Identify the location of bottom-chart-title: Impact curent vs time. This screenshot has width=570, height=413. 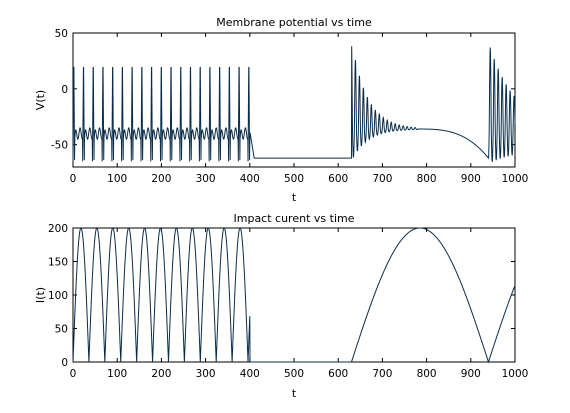
(294, 218).